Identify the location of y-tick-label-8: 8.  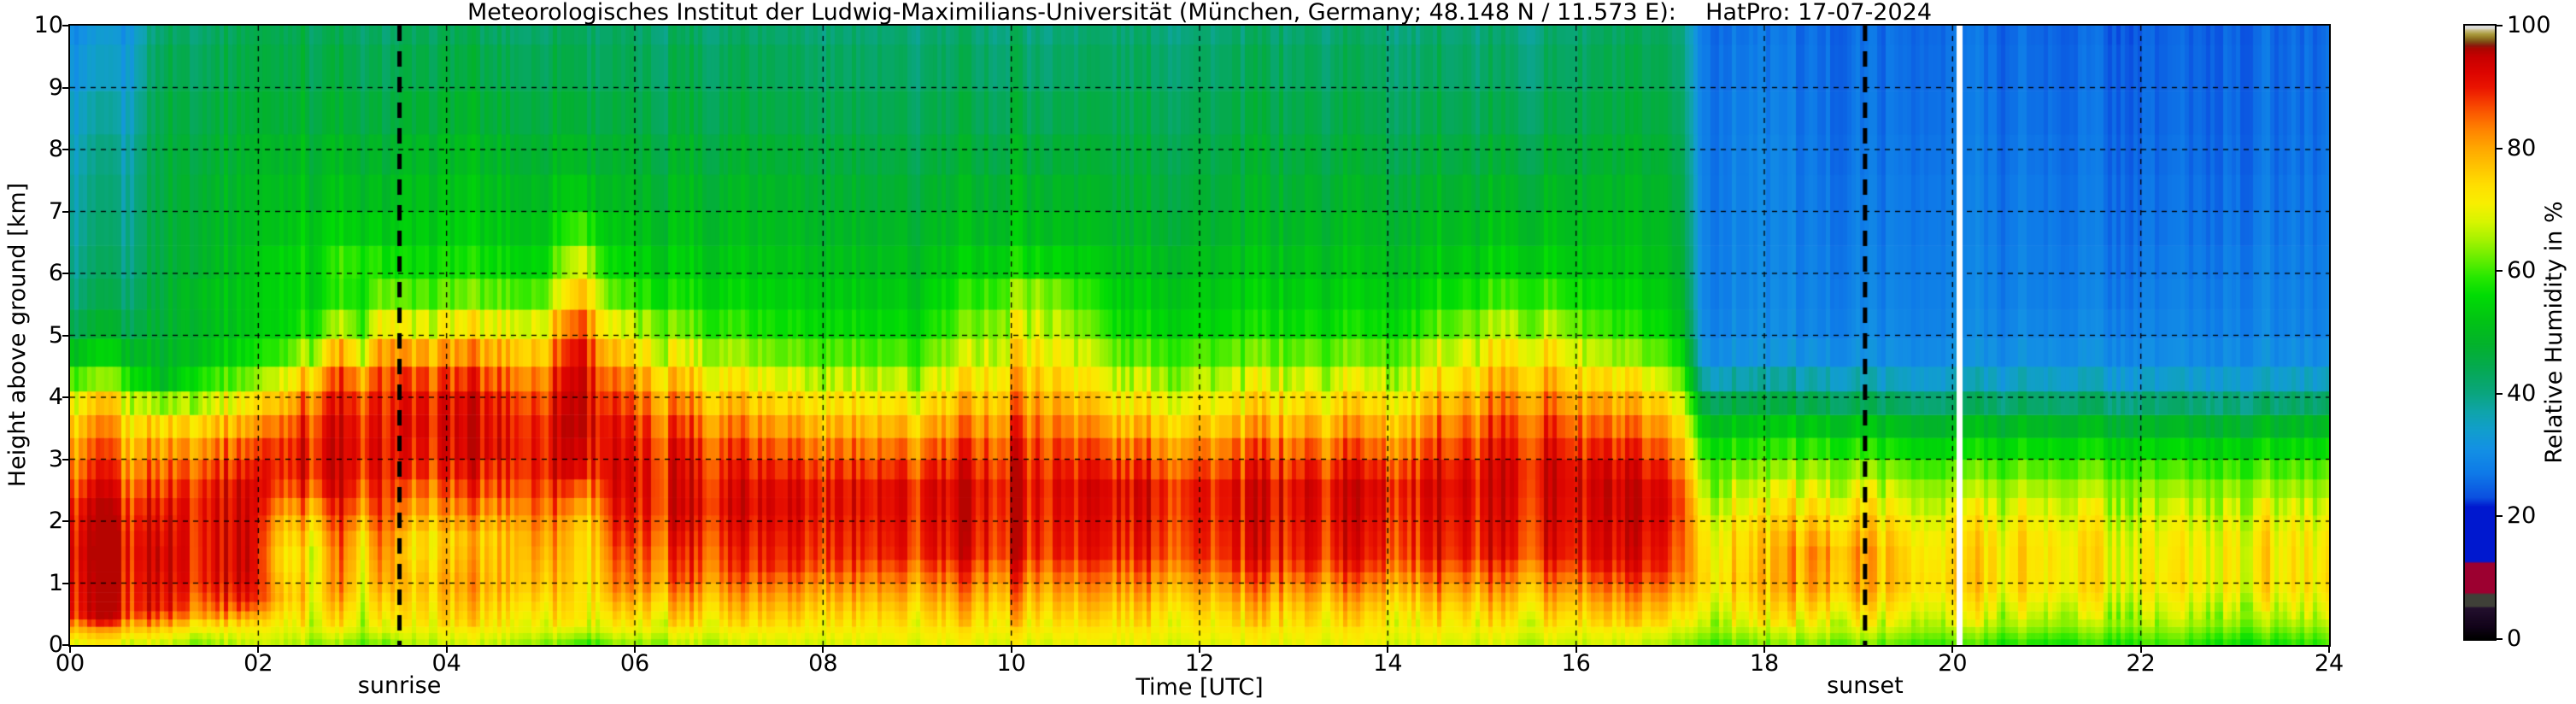
(55, 149).